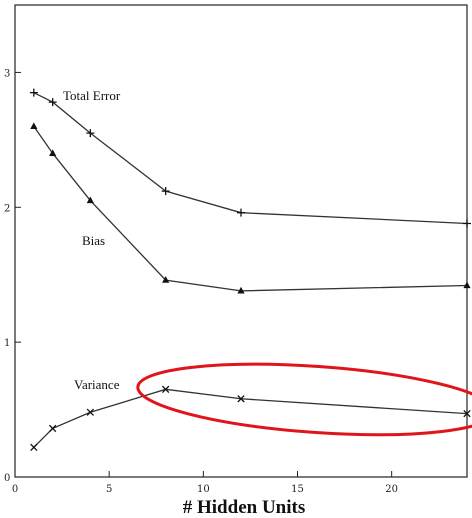 The height and width of the screenshot is (518, 472). What do you see at coordinates (7, 478) in the screenshot?
I see `y-tick-label: 0` at bounding box center [7, 478].